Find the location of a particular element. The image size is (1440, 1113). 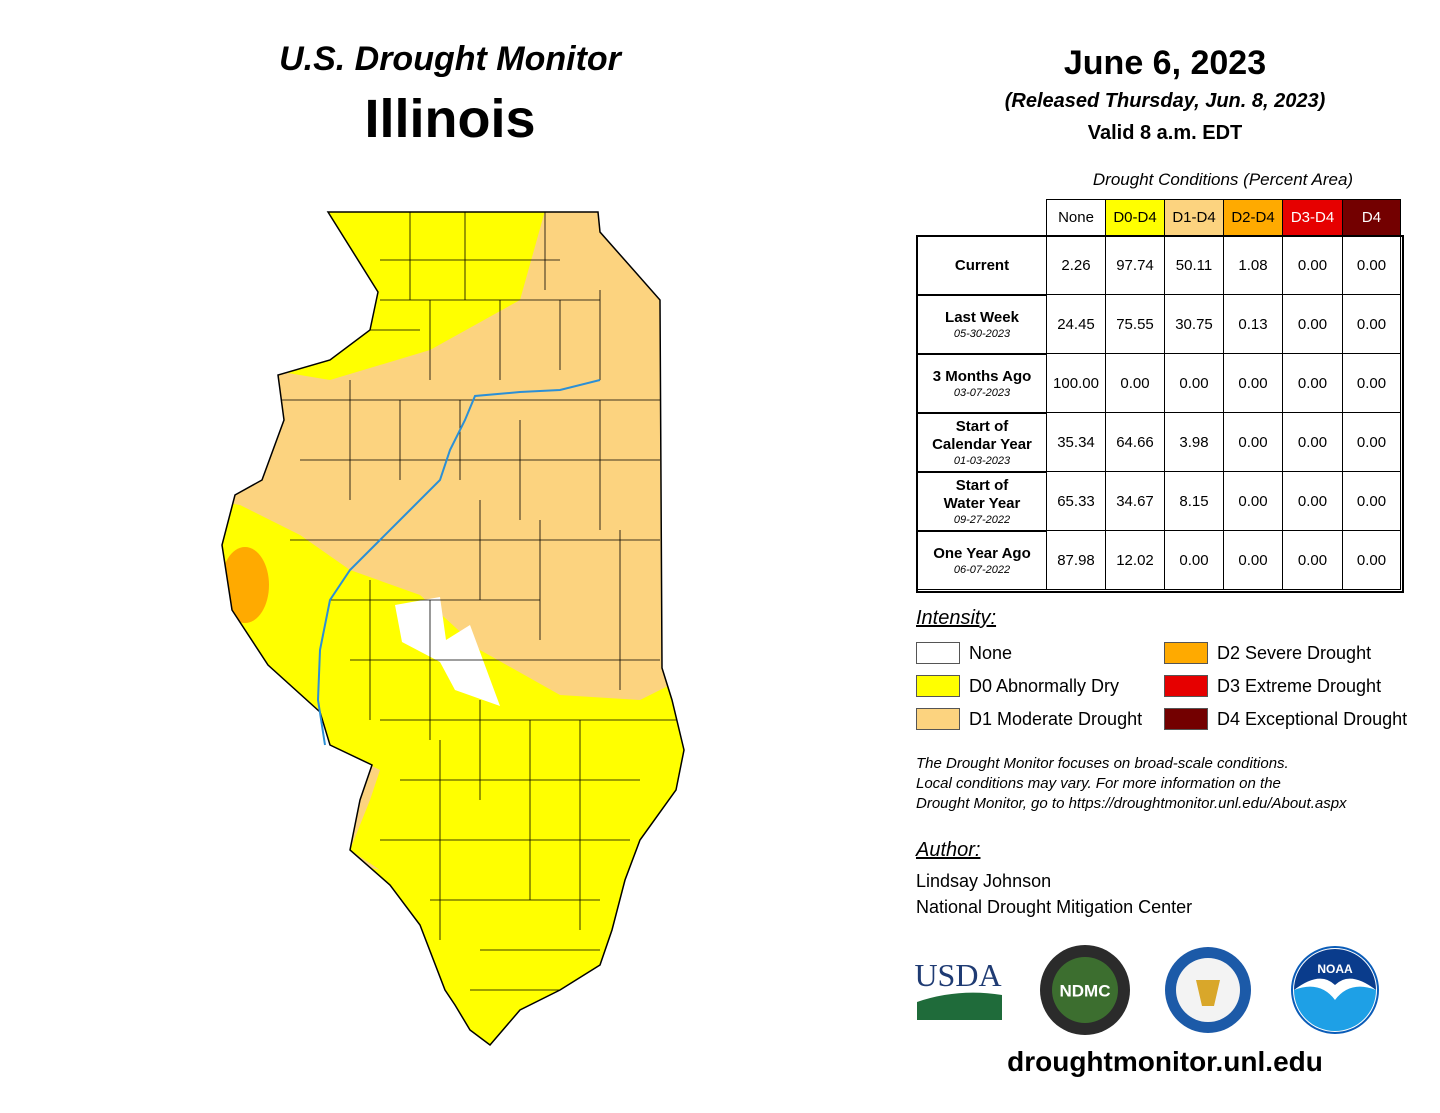

row-label: Calendar Year is located at coordinates (982, 444).